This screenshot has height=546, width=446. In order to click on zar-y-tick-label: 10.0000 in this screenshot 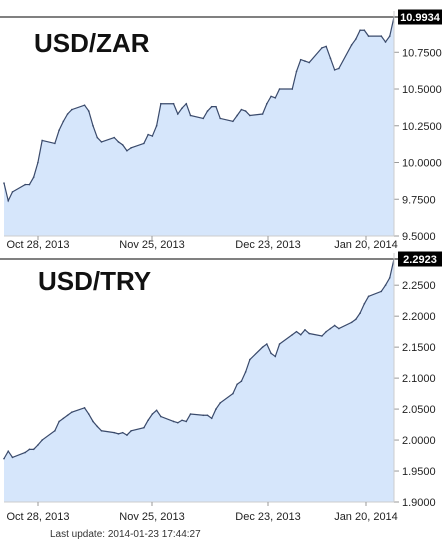, I will do `click(422, 164)`.